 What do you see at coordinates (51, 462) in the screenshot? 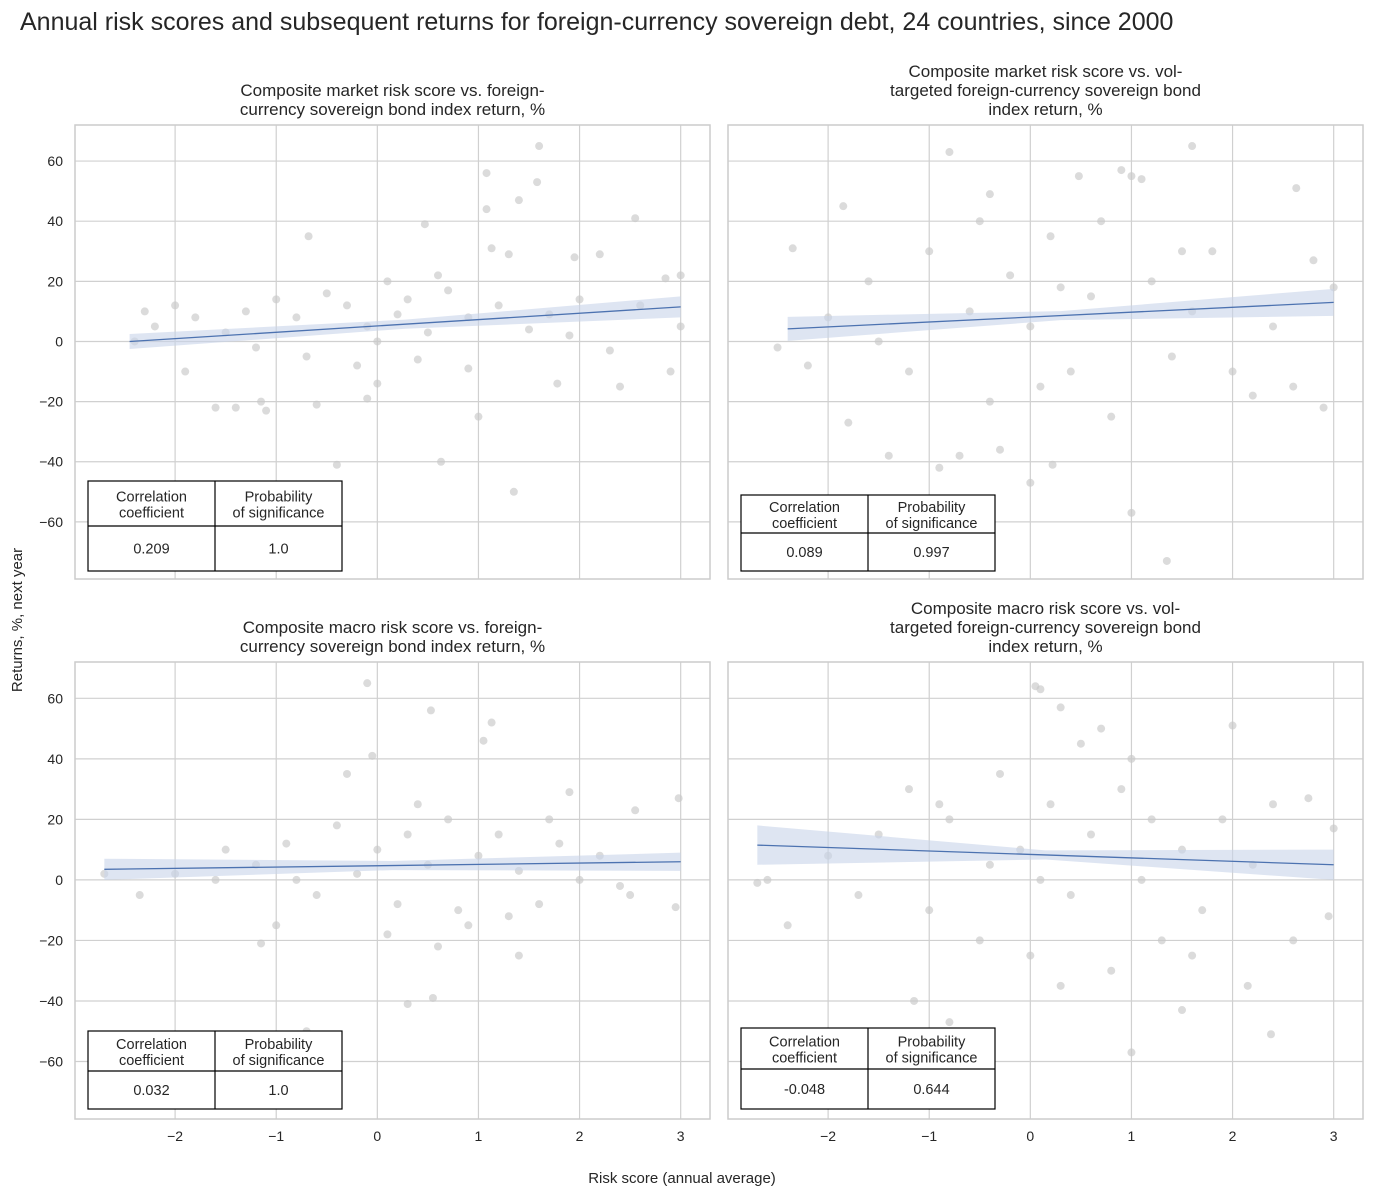
I see `y-tick-label: −40` at bounding box center [51, 462].